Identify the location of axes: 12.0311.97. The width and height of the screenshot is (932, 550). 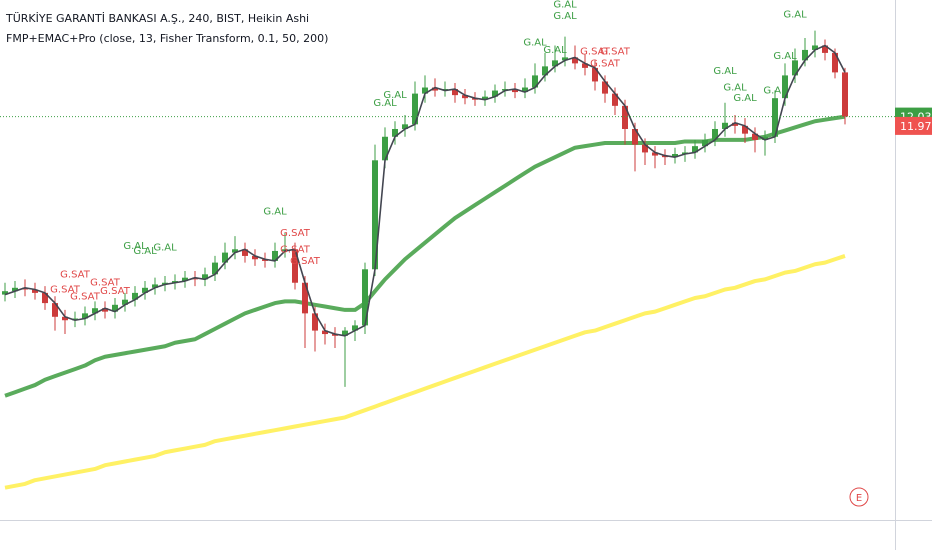
(913, 121).